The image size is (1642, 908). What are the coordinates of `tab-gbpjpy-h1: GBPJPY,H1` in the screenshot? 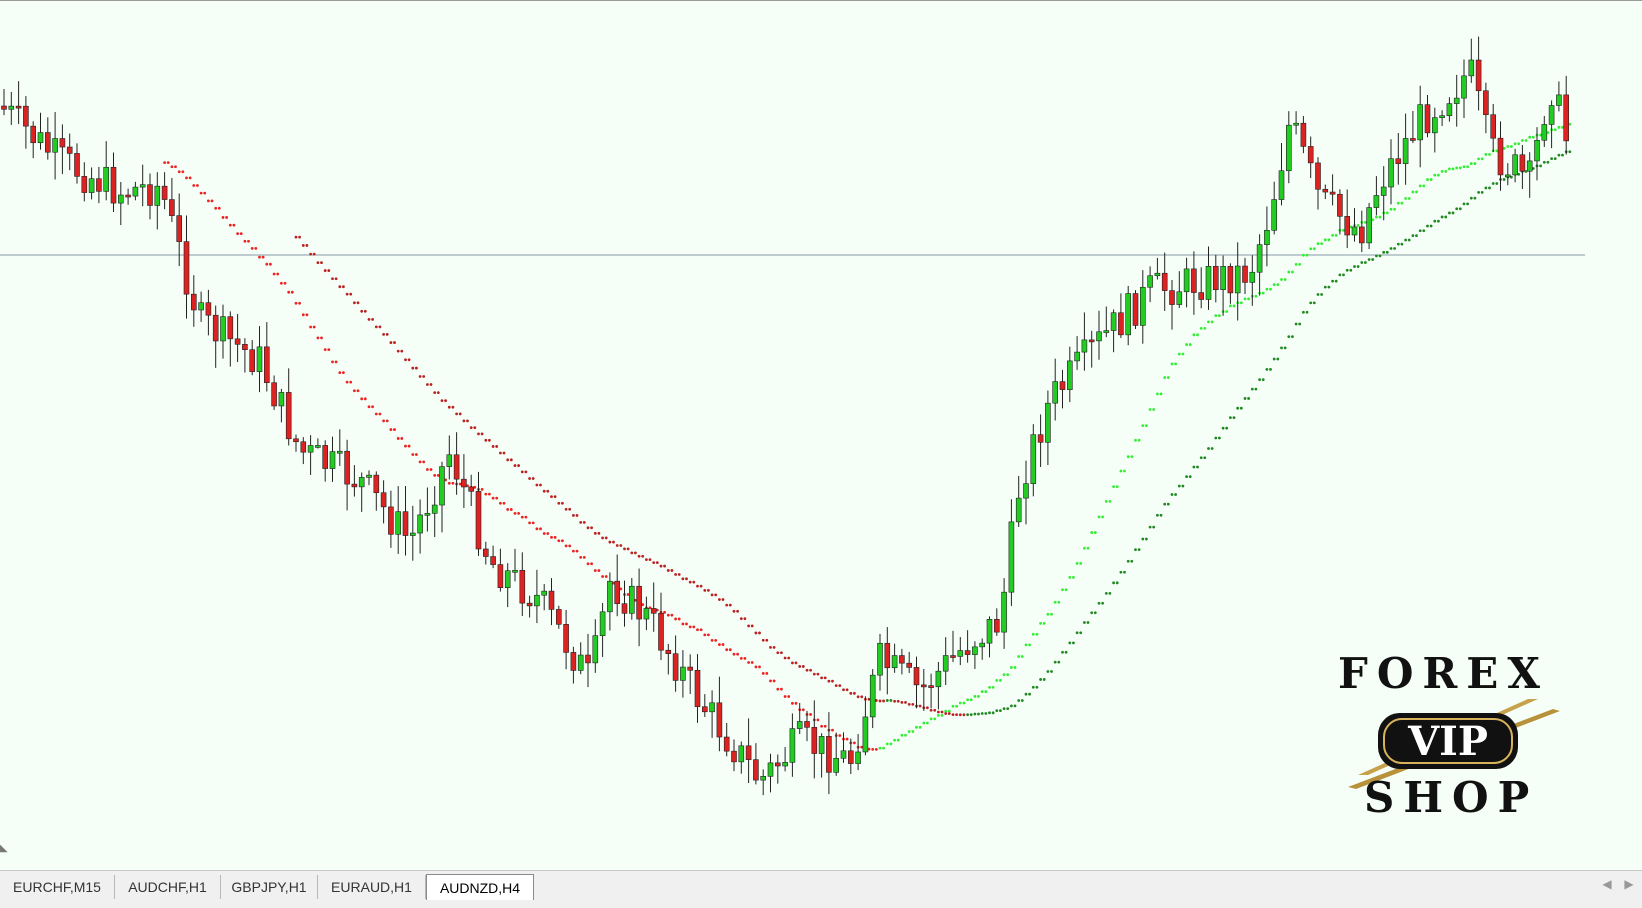 It's located at (269, 887).